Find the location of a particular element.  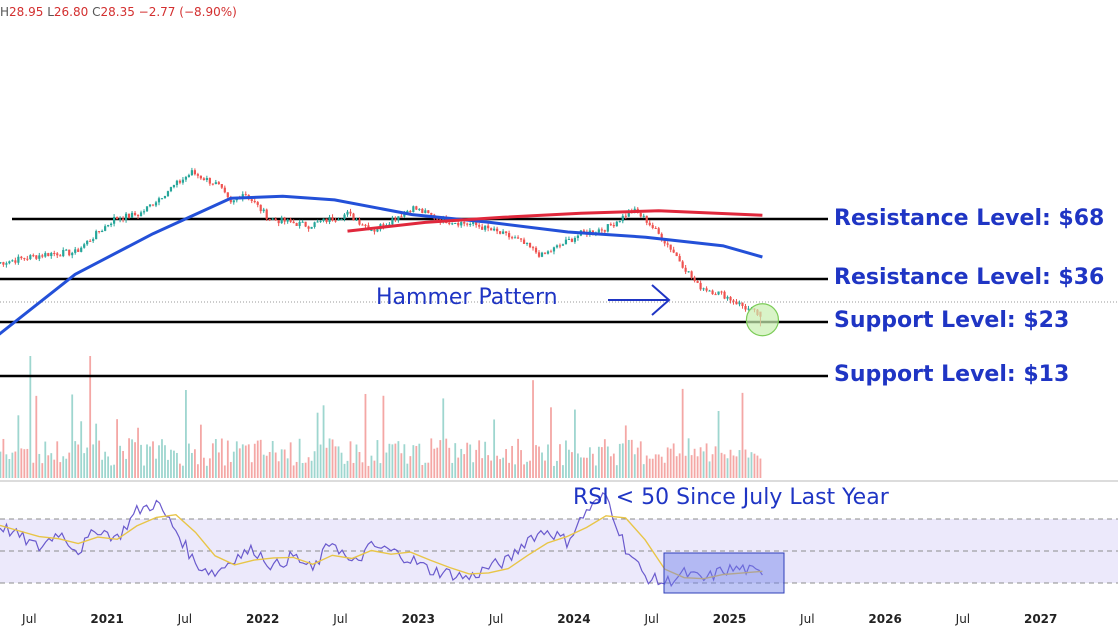

rsi-signal-line is located at coordinates (381, 546).